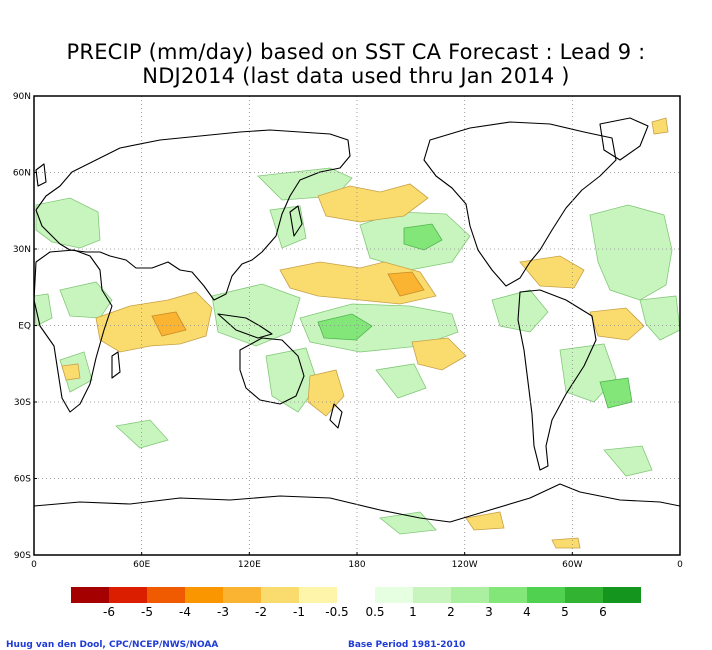 This screenshot has height=650, width=712. I want to click on latitude-tick-label: 60S, so click(22, 480).